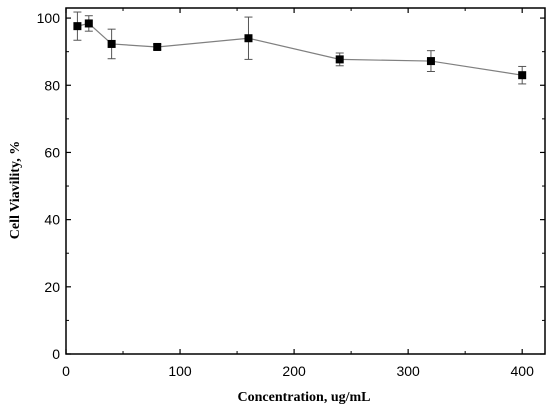 The image size is (550, 407). Describe the element at coordinates (180, 371) in the screenshot. I see `x-tick-label: 100` at that location.